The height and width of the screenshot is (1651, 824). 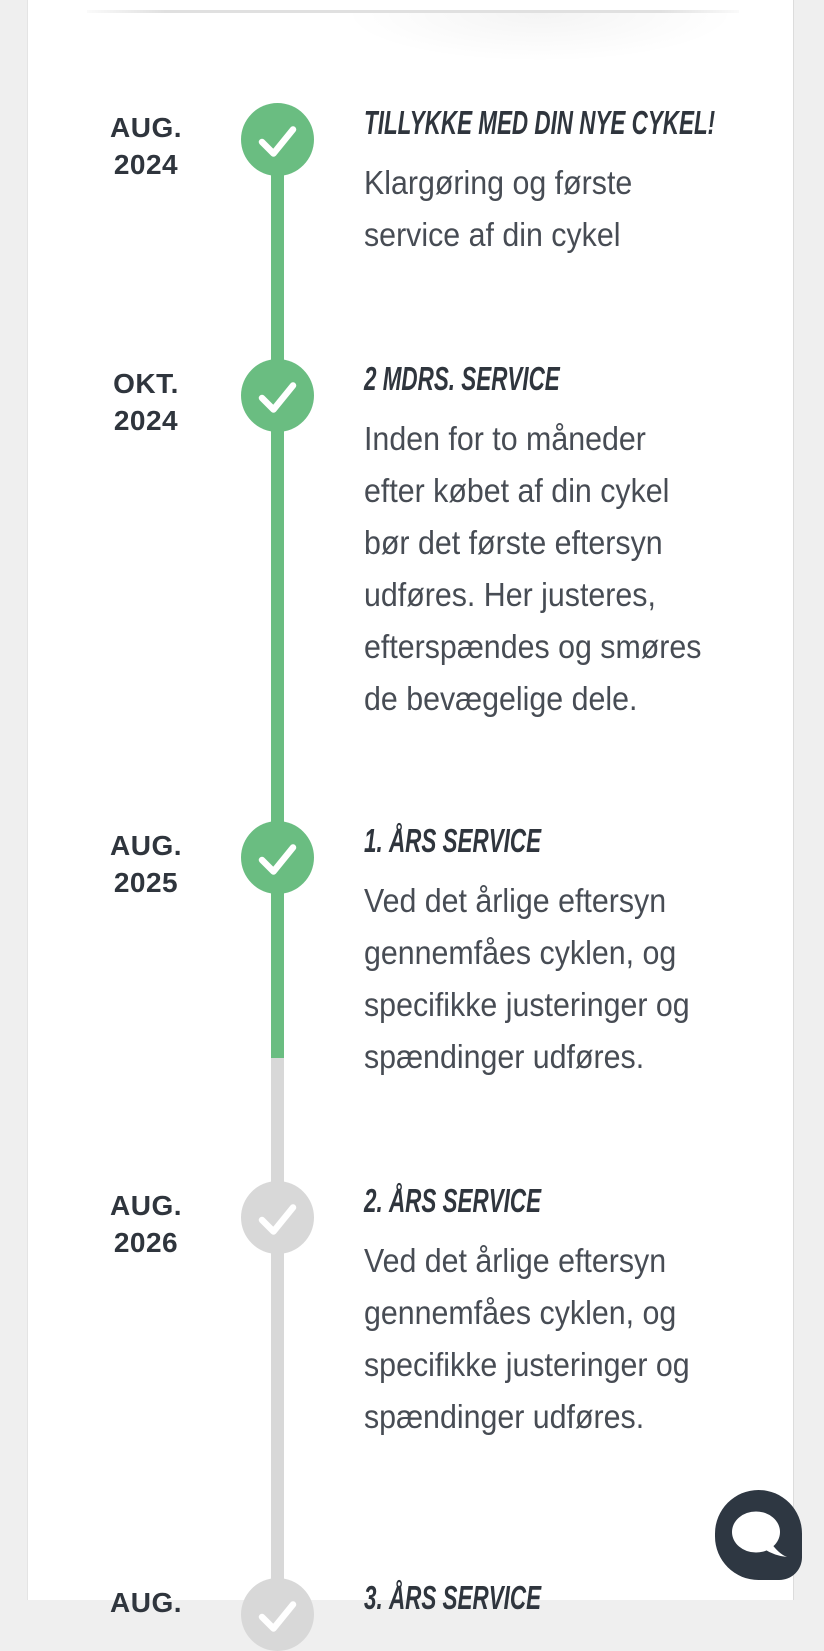 I want to click on timeline-title: 2. ÅRS SERVICE, so click(x=453, y=1200).